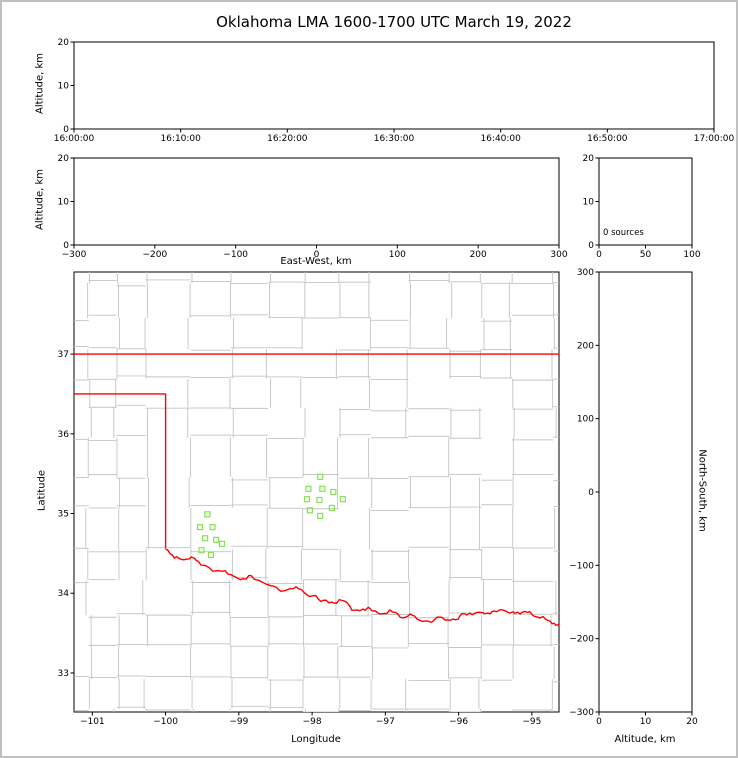  Describe the element at coordinates (458, 722) in the screenshot. I see `x-tick-label: −96` at that location.